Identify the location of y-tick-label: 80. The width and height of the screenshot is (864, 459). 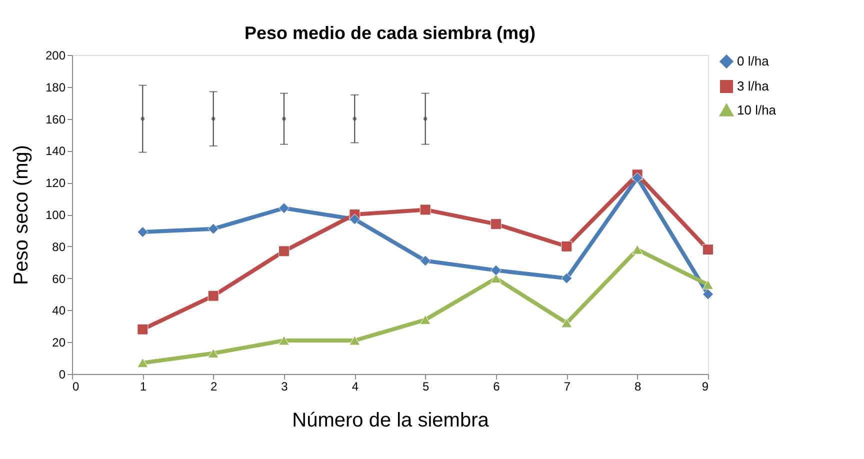
(59, 247).